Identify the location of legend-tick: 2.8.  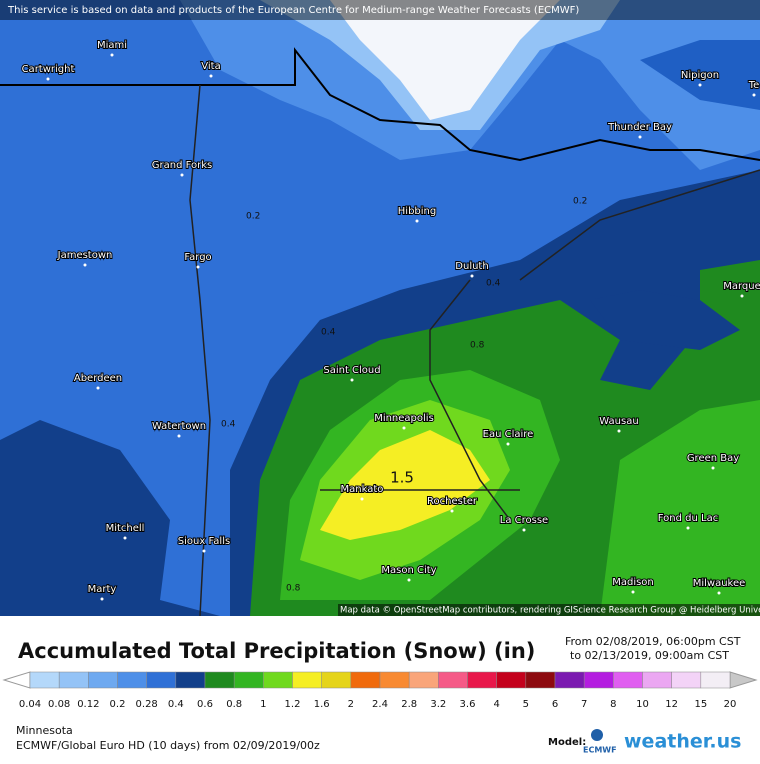
(409, 704).